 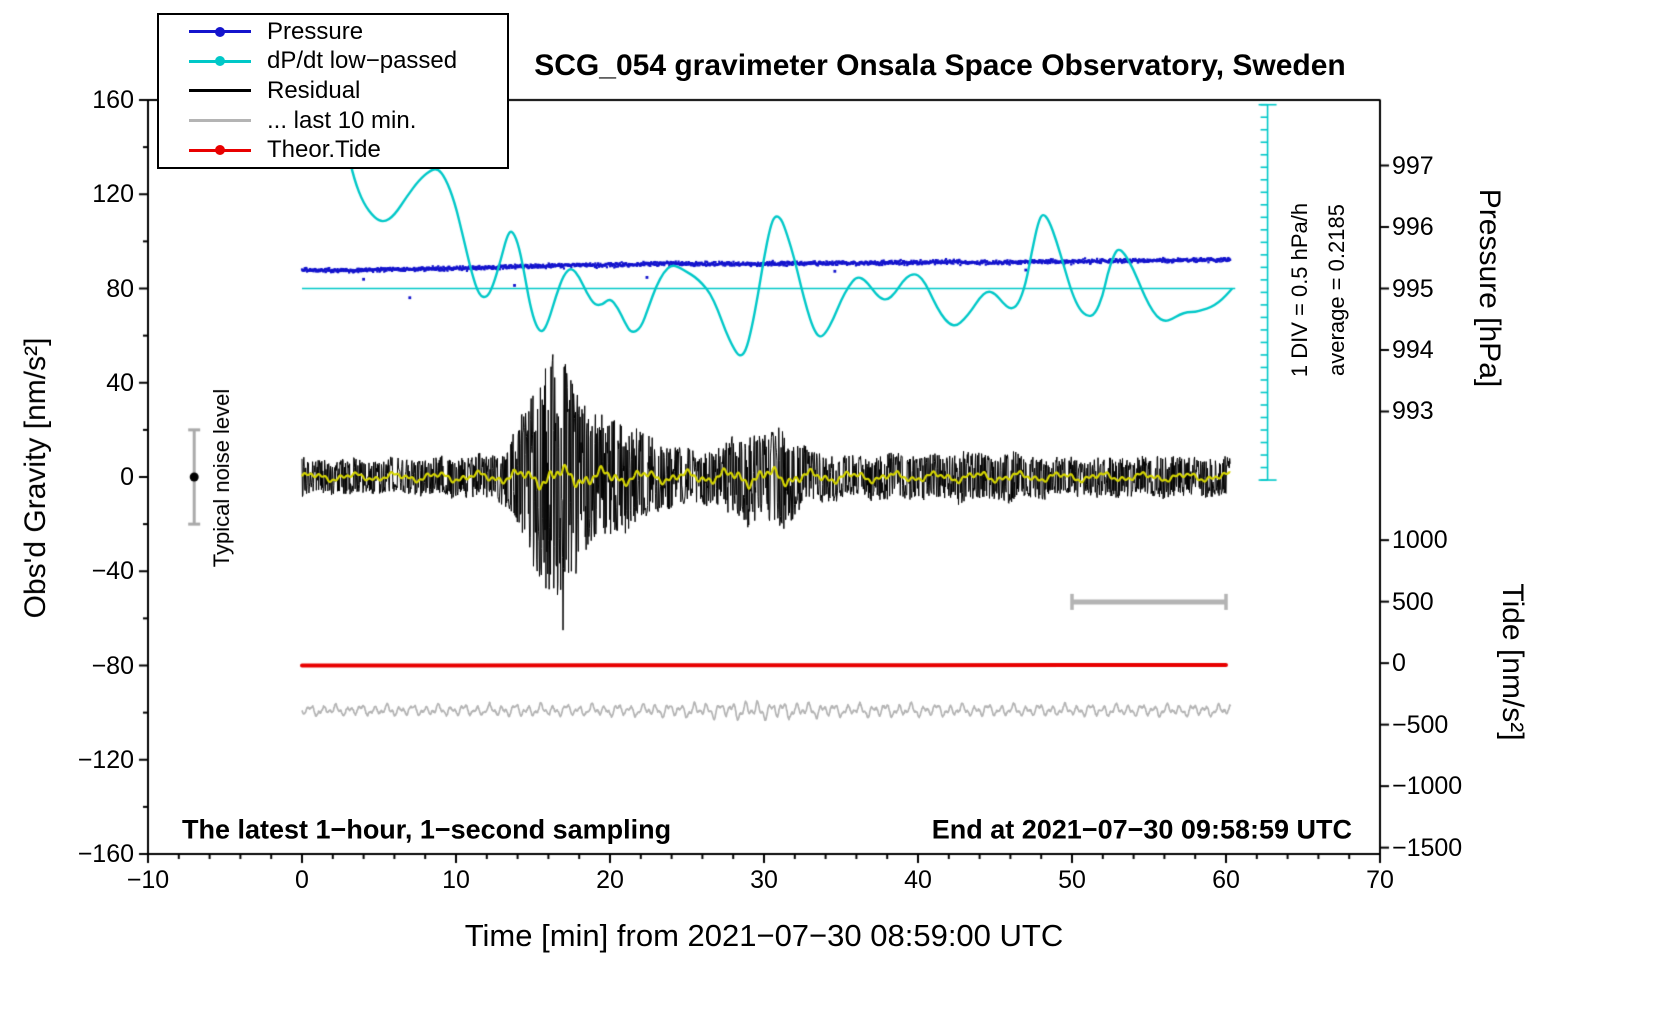 What do you see at coordinates (1413, 349) in the screenshot?
I see `pressure-tick-label: 994` at bounding box center [1413, 349].